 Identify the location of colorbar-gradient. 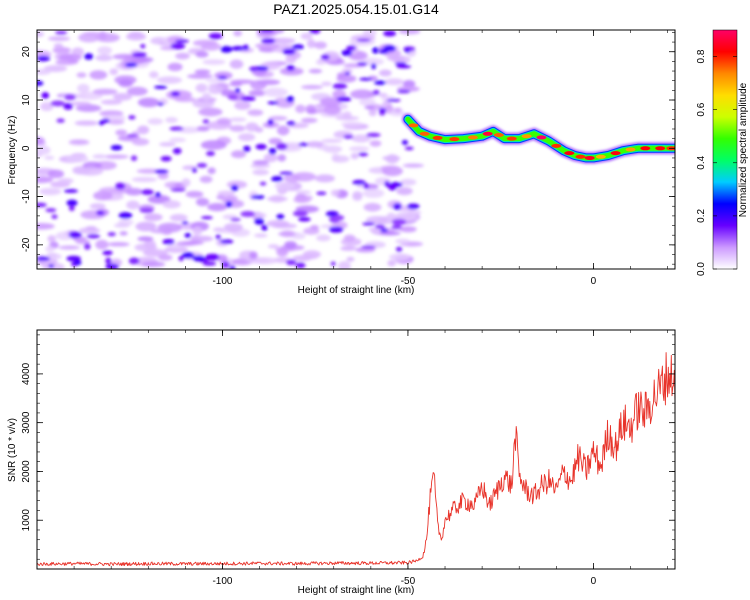
(725, 149).